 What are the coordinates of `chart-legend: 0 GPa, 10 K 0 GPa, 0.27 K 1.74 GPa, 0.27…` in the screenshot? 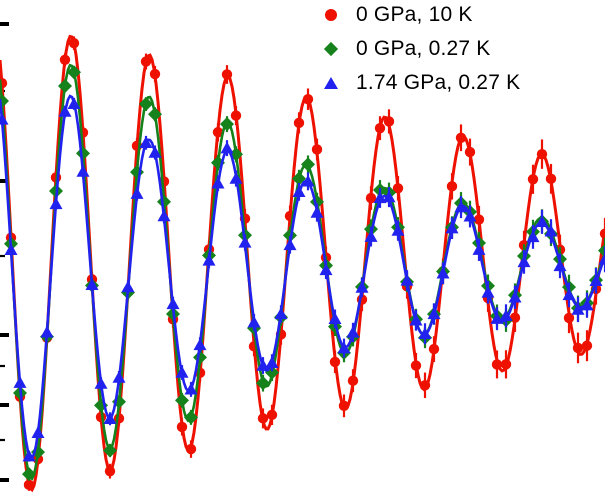 It's located at (419, 47).